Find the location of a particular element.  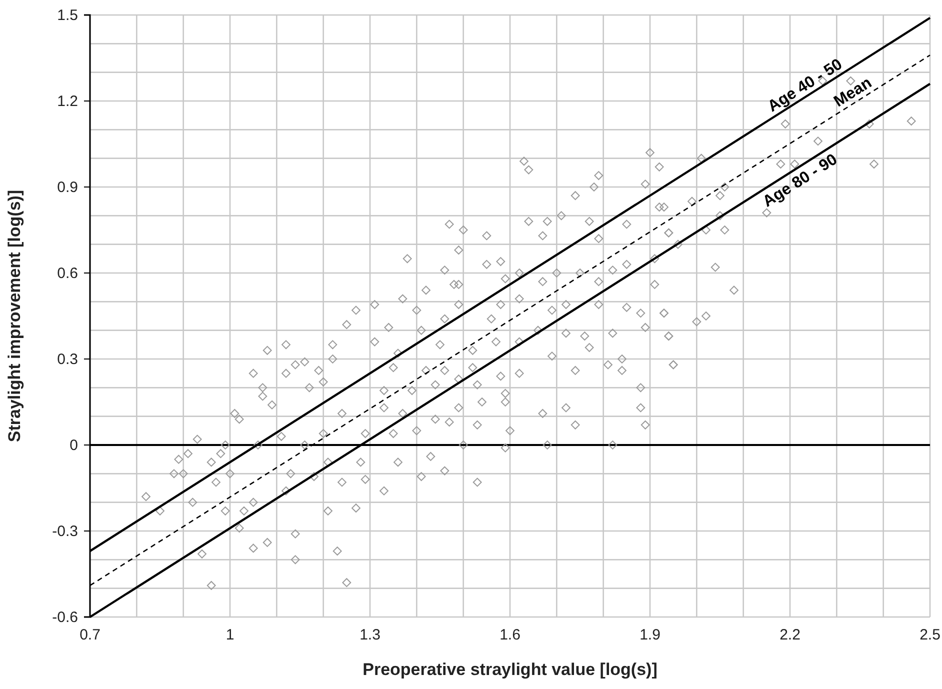

x-tick-label: 2.5 is located at coordinates (930, 635).